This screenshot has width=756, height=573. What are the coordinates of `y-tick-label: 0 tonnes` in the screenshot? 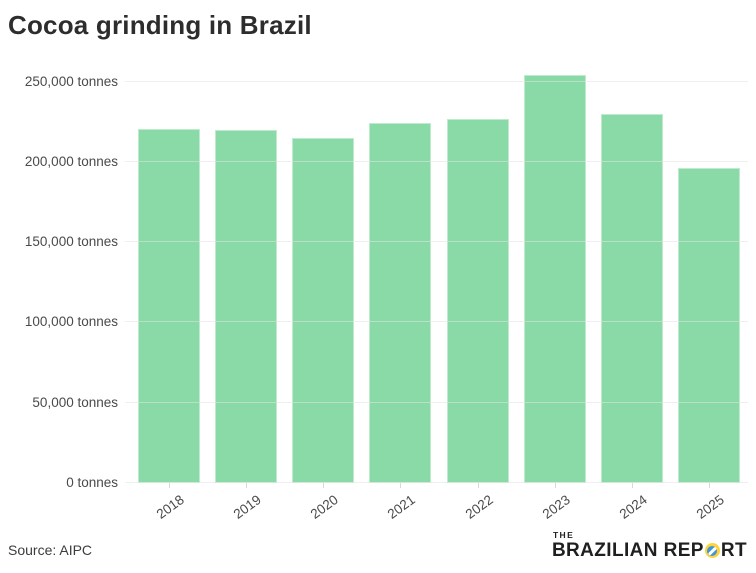 It's located at (92, 482).